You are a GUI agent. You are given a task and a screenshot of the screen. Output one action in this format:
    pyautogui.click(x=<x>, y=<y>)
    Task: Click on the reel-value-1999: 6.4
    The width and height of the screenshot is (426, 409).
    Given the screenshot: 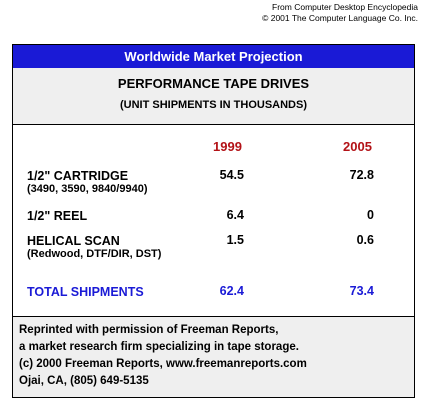 What is the action you would take?
    pyautogui.click(x=235, y=215)
    